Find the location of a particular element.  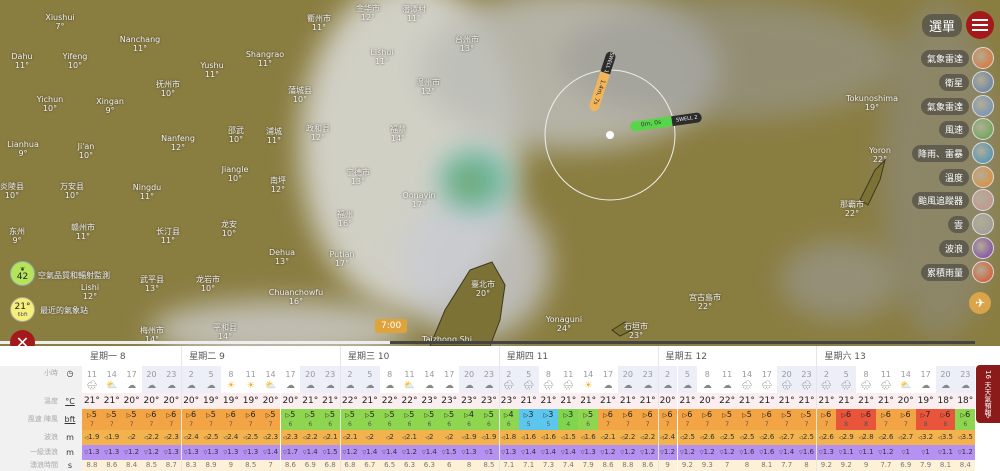

menu-item-layer: 颱風追蹤器 is located at coordinates (952, 200).